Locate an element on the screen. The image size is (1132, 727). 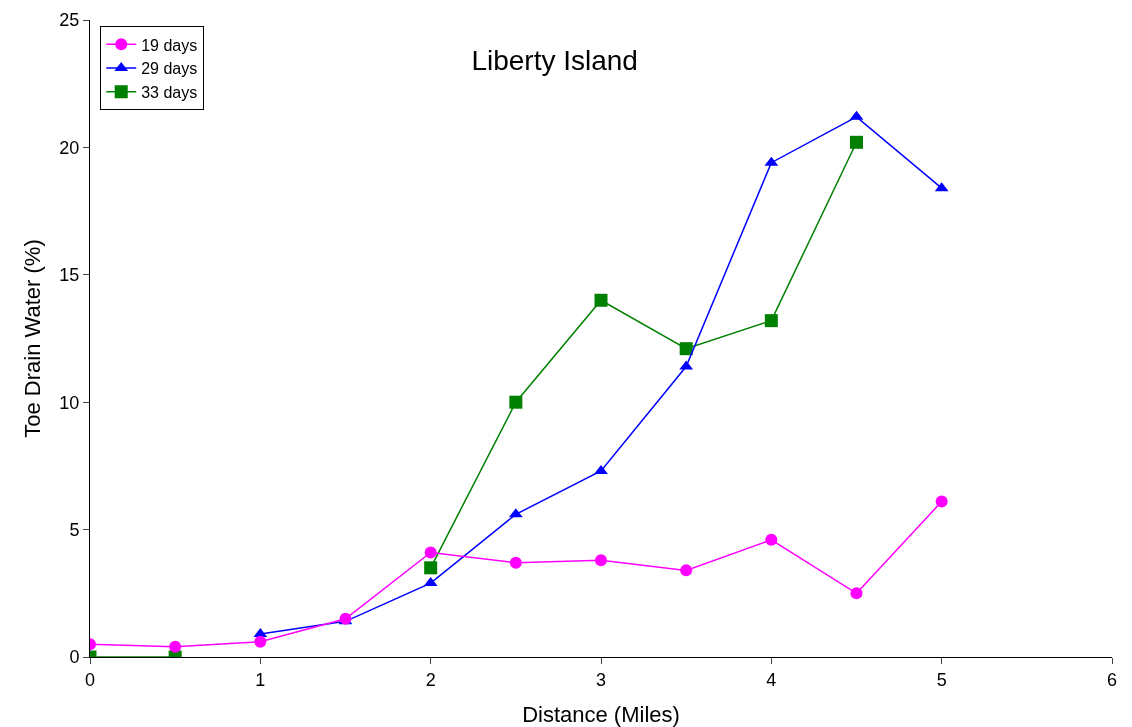
y-tick-label: 15 is located at coordinates (69, 275).